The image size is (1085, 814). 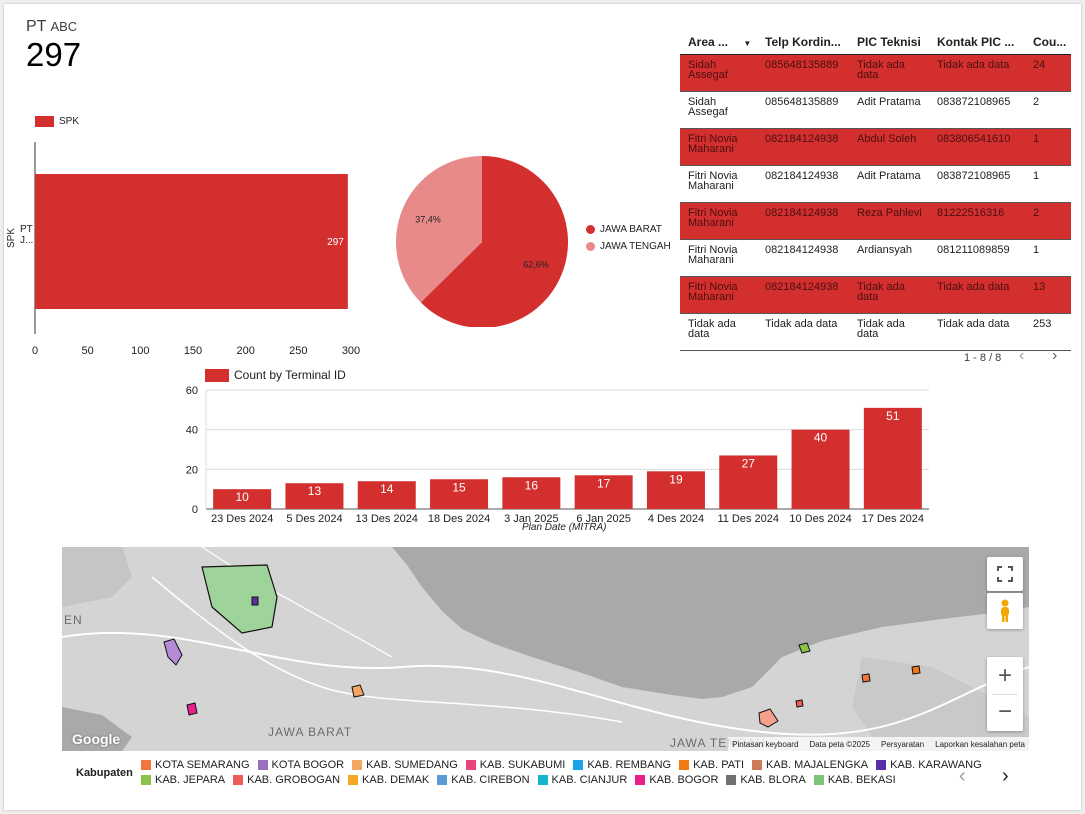 I want to click on spk-tick-label: 100, so click(x=140, y=351).